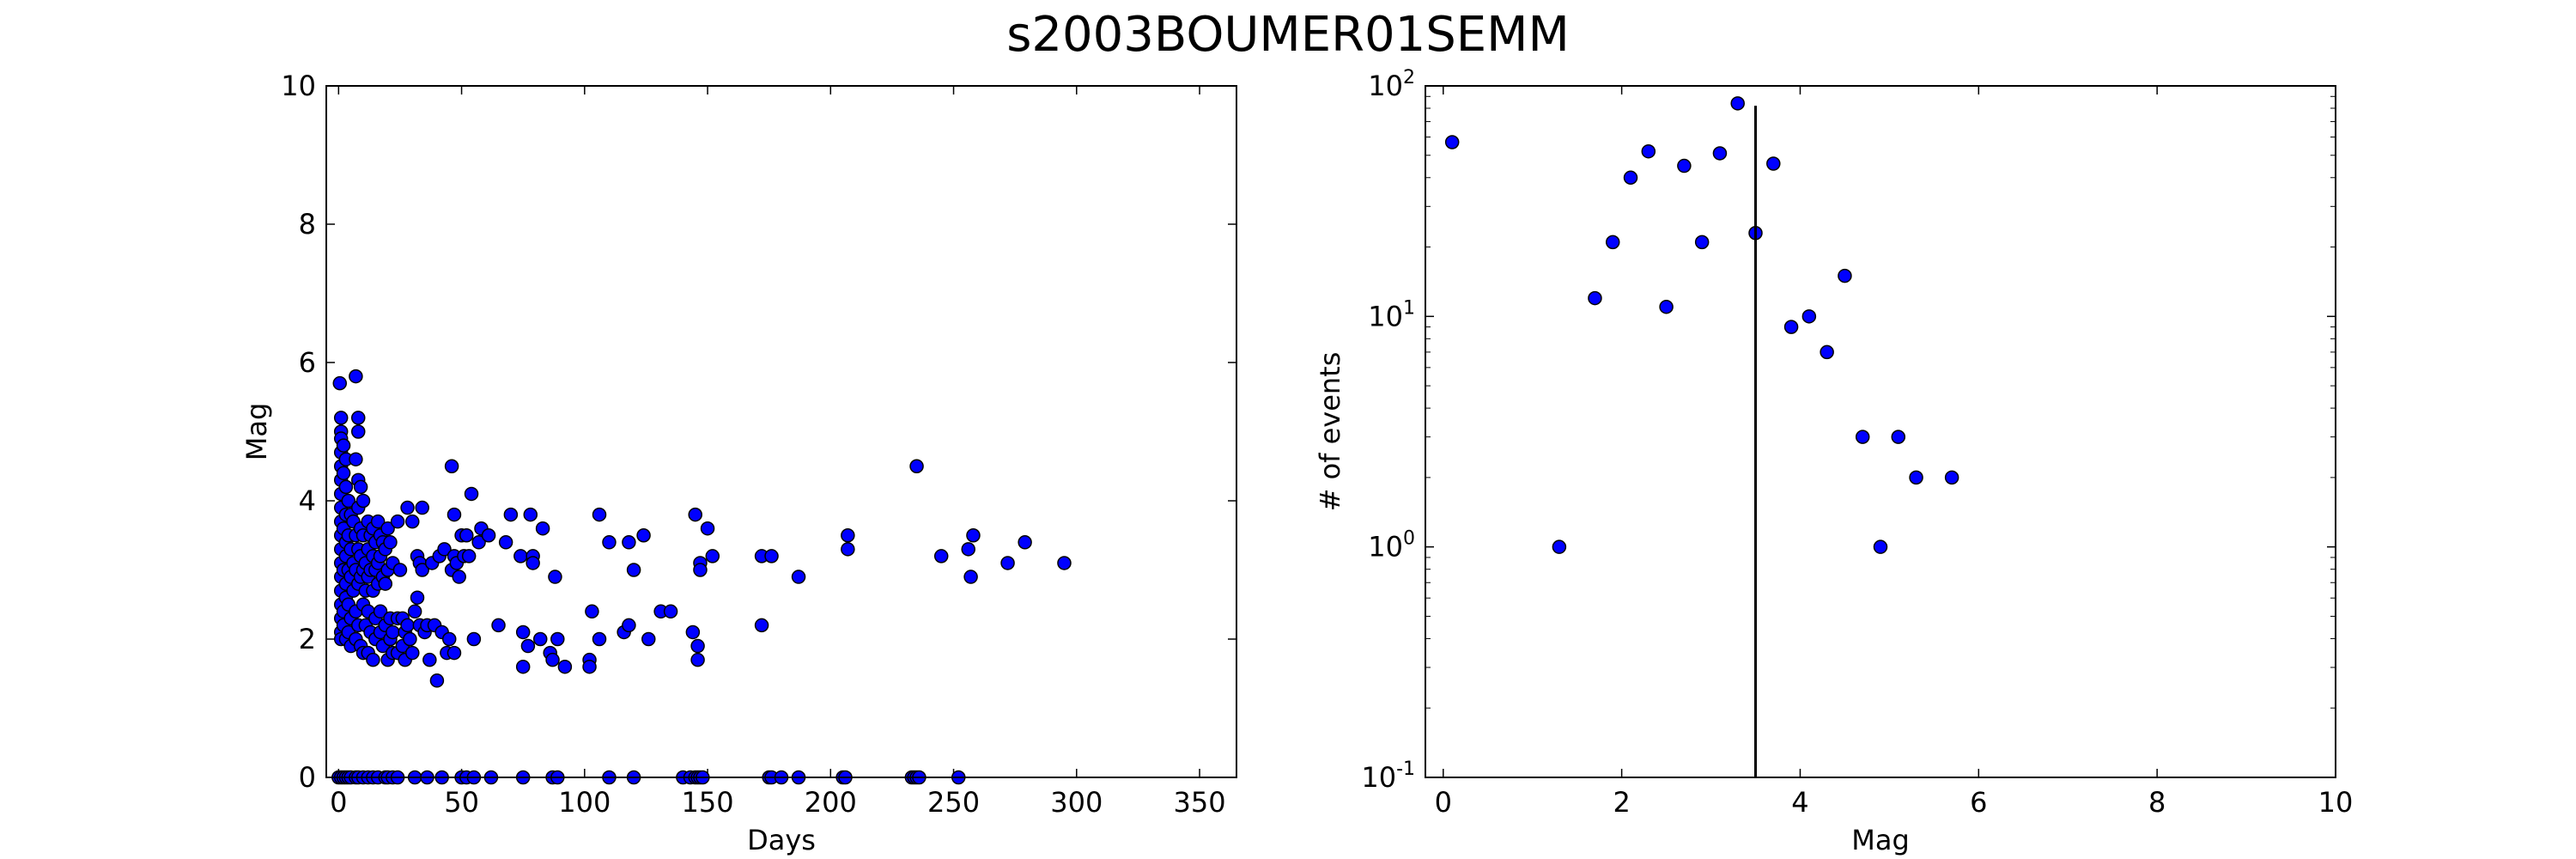  Describe the element at coordinates (1388, 776) in the screenshot. I see `y-tick-label: 10⁻¹` at that location.